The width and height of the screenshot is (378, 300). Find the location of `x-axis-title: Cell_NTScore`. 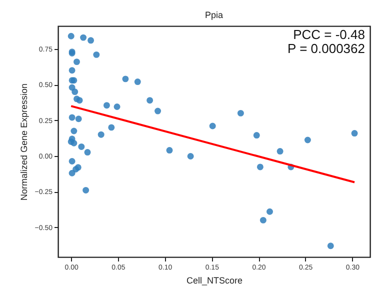

x-axis-title: Cell_NTScore is located at coordinates (214, 281).